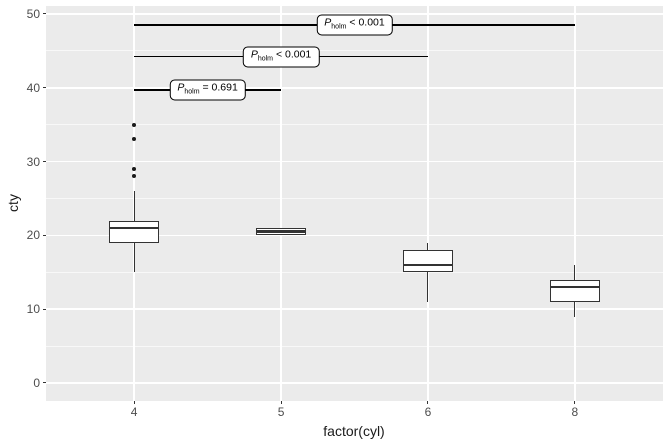 The image size is (672, 447). I want to click on x-axis-tick-label: 4, so click(134, 412).